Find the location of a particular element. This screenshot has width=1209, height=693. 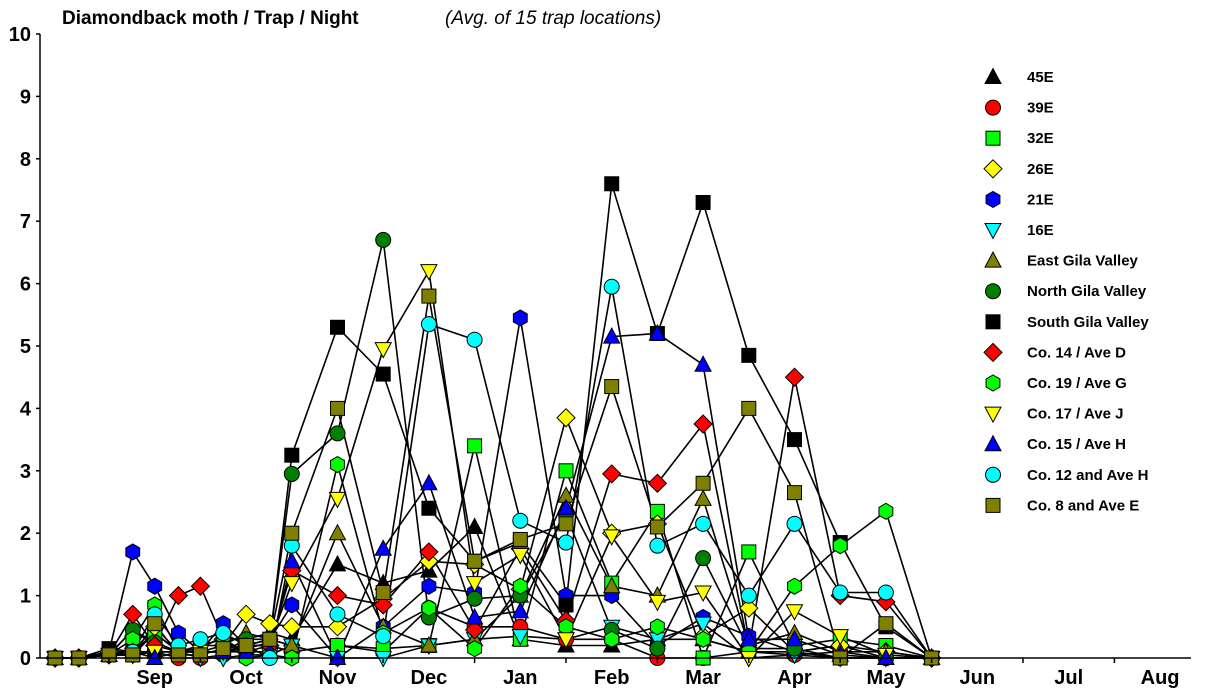

legend-label: South Gila Valley is located at coordinates (1088, 322).